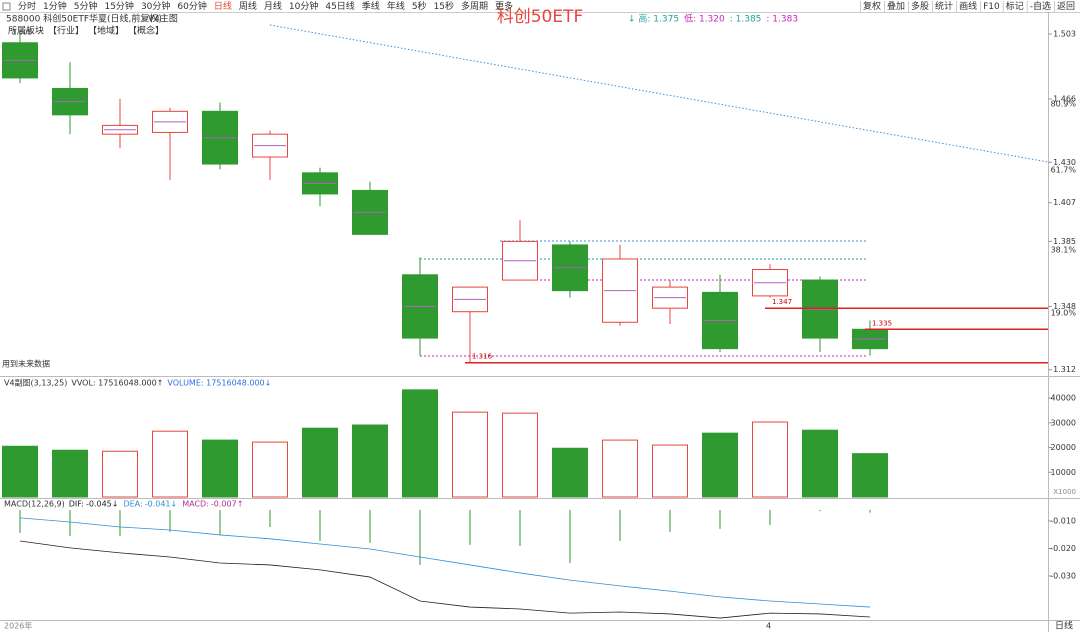  I want to click on toolbar-button: F10, so click(991, 7).